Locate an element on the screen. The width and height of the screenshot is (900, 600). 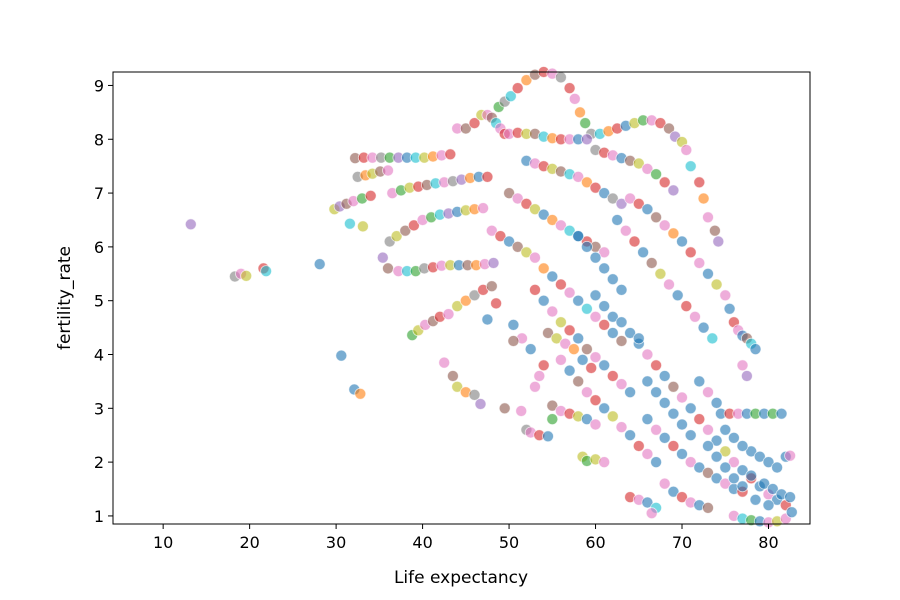
x-tick-label: 30 is located at coordinates (336, 542).